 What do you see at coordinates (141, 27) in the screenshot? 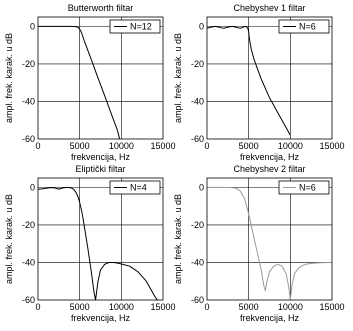
I see `legend-label: N=12` at bounding box center [141, 27].